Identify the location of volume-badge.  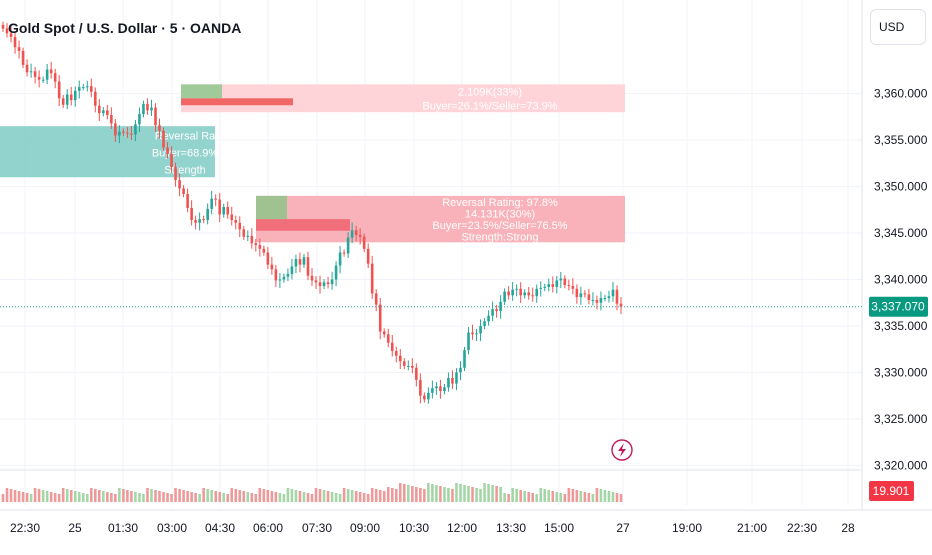
(891, 491).